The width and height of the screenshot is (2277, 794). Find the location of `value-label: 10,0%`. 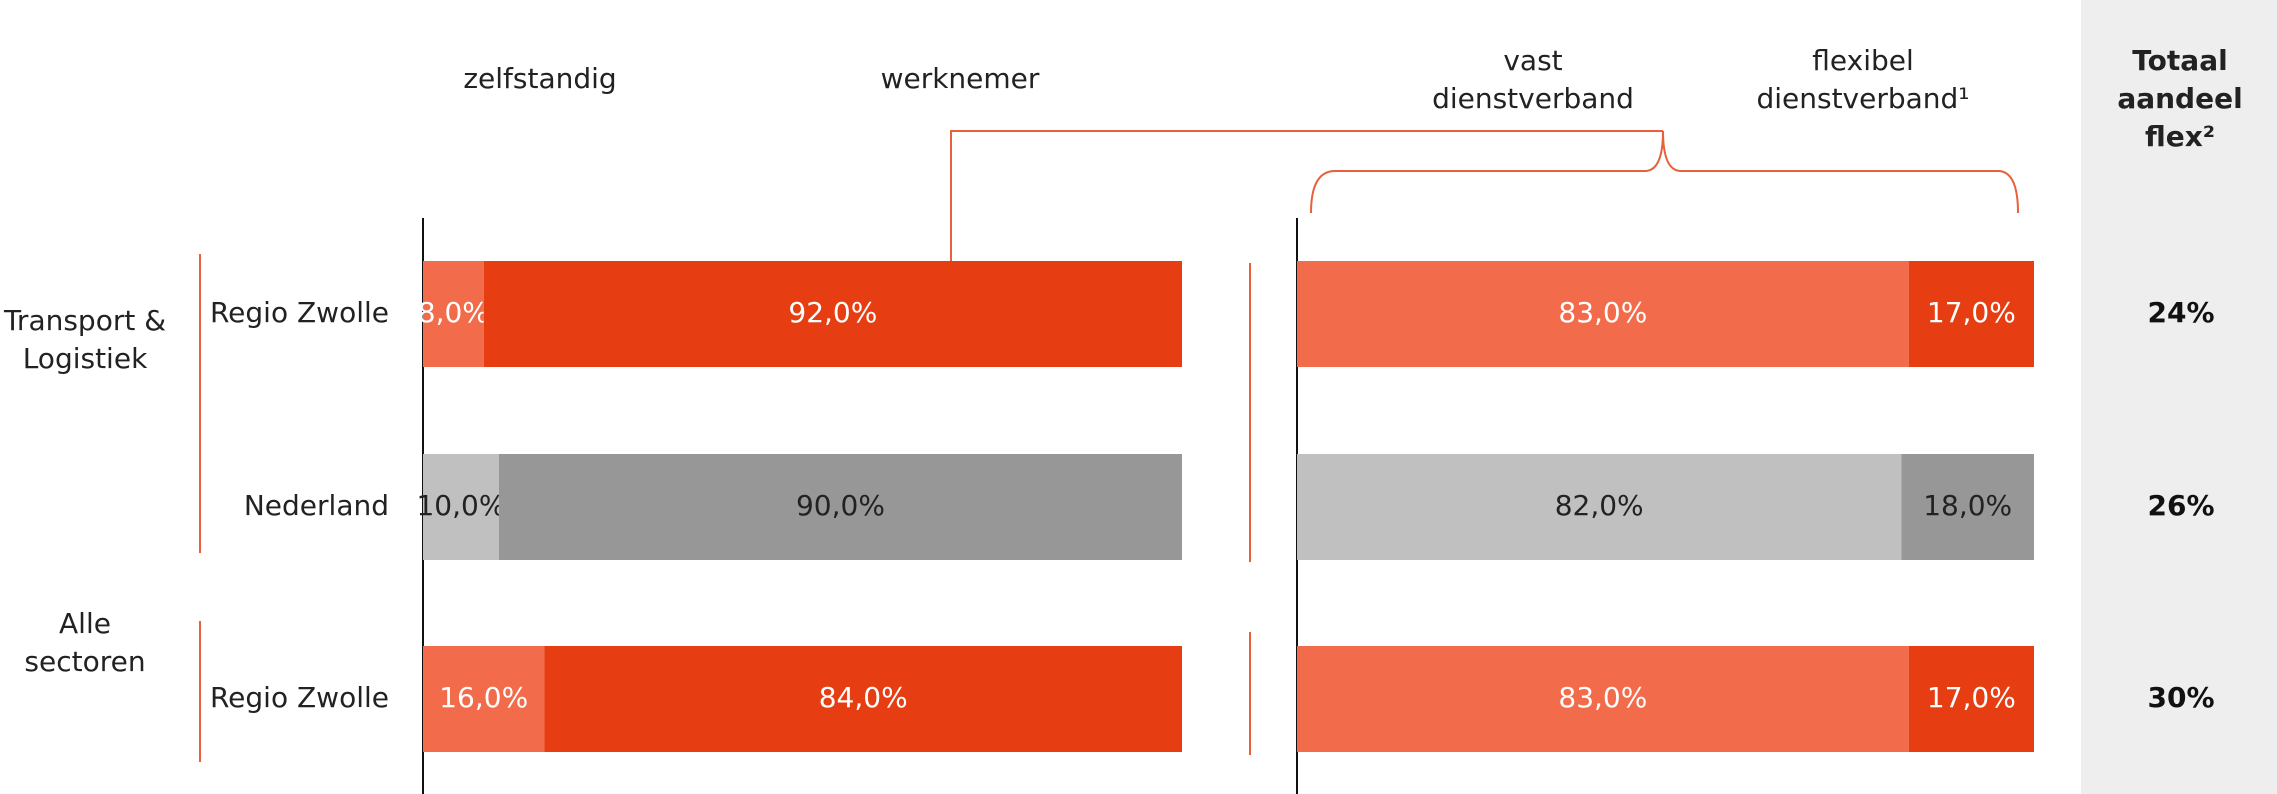

value-label: 10,0% is located at coordinates (460, 505).